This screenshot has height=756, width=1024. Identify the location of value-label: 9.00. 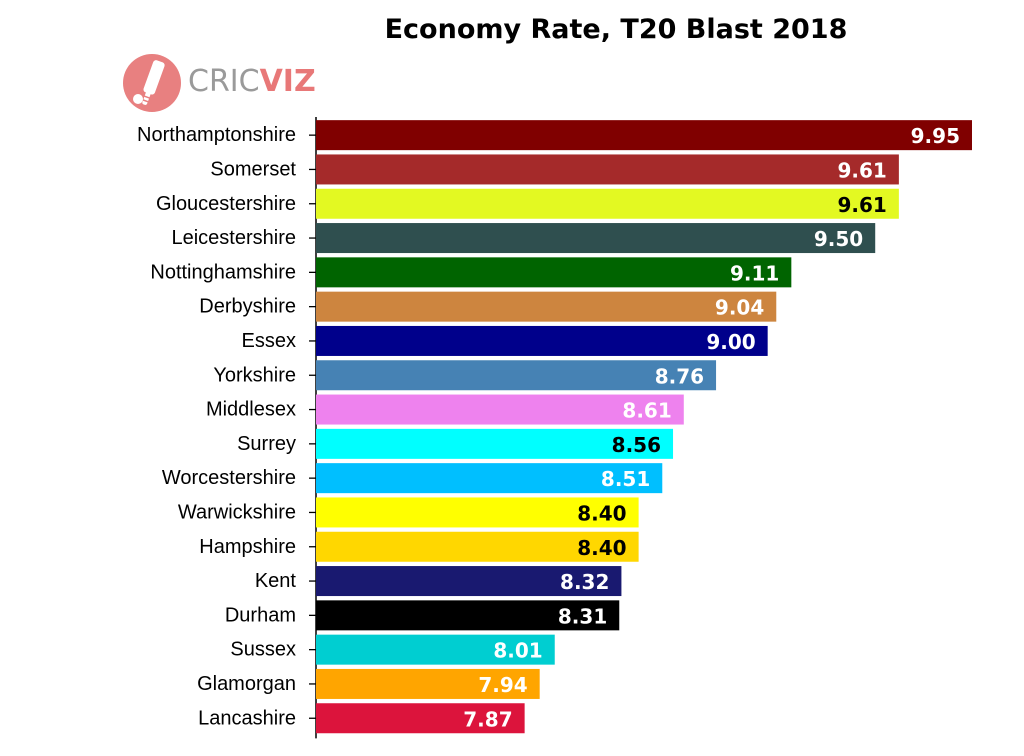
(730, 342).